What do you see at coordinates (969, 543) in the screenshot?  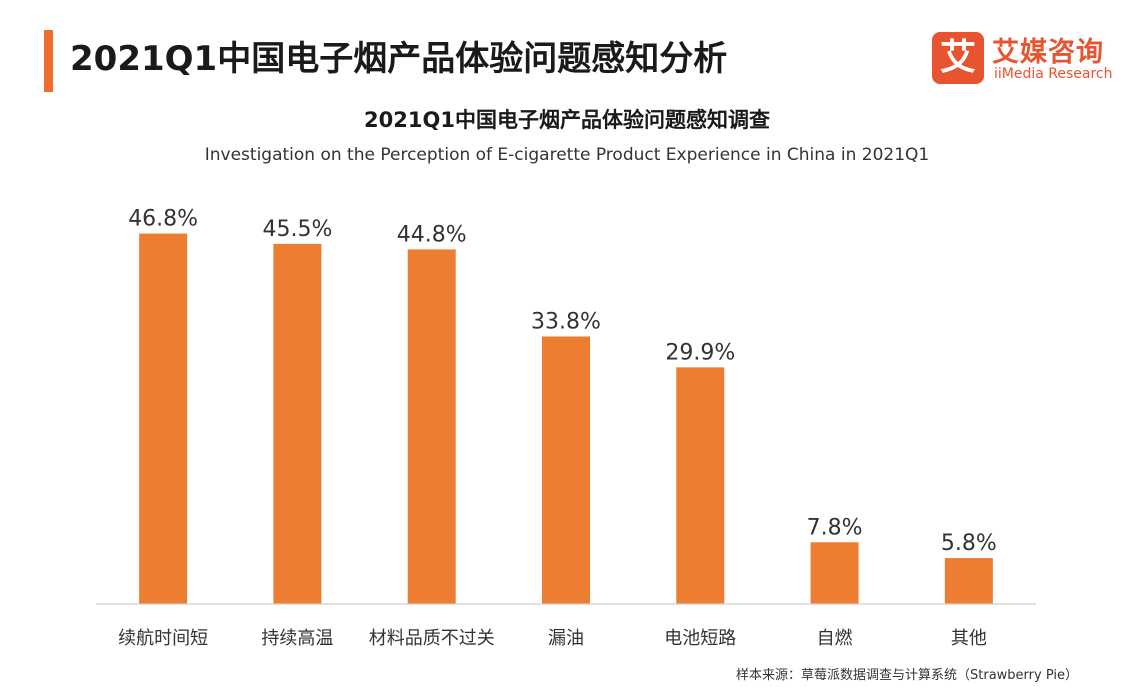 I see `value-label-6: 5.8%` at bounding box center [969, 543].